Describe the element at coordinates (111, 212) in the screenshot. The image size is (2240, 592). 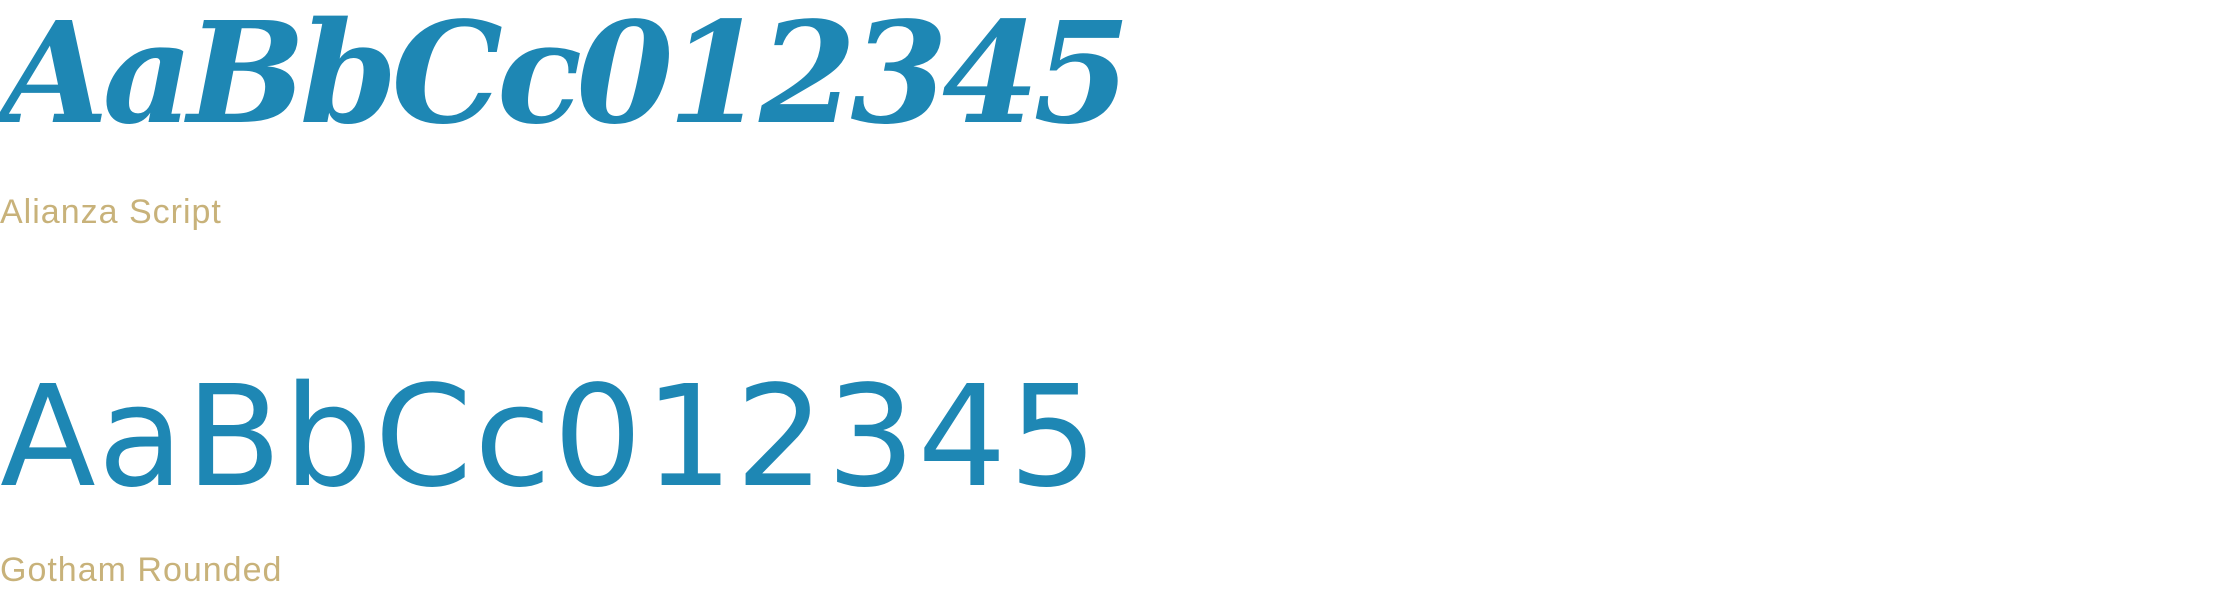
I see `alianza-script-label: Alianza Script` at that location.